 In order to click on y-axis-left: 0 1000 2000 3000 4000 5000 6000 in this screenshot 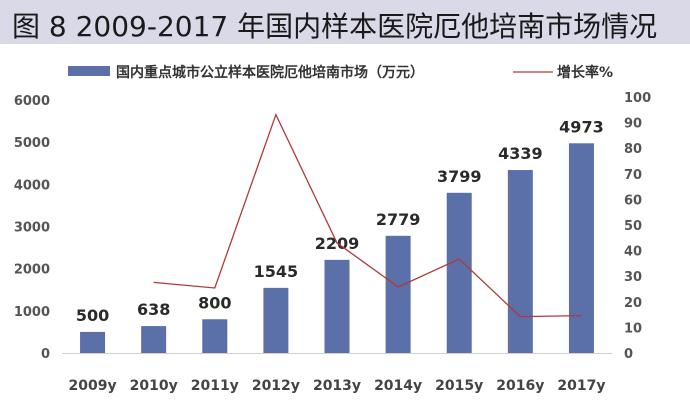, I will do `click(32, 228)`.